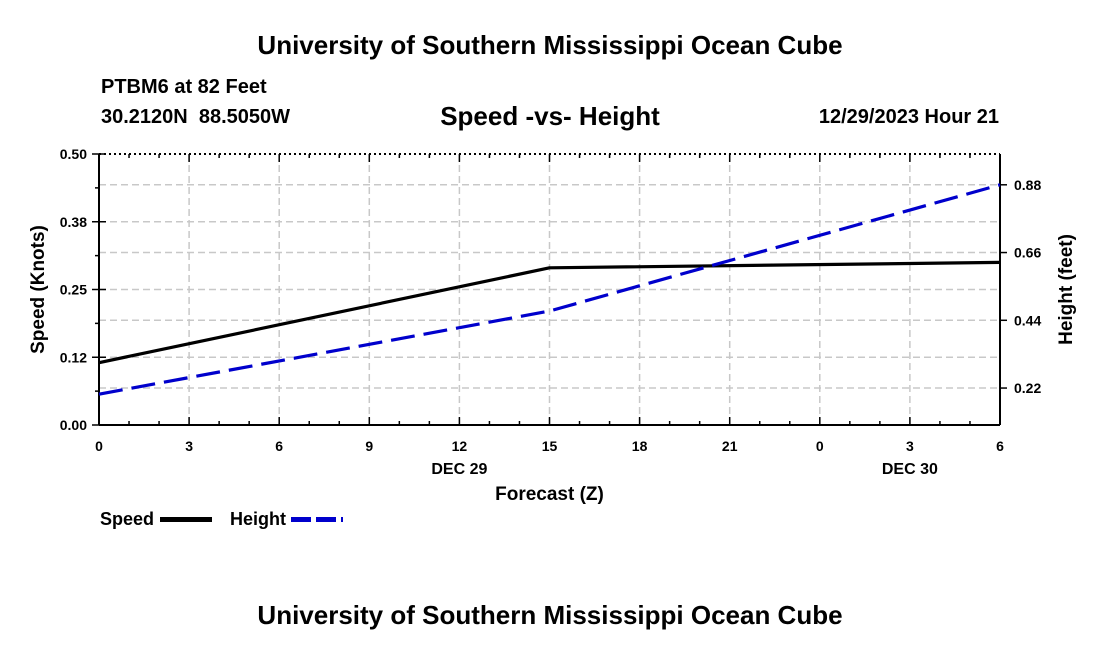 This screenshot has width=1100, height=650. Describe the element at coordinates (73, 154) in the screenshot. I see `y-tick-label: 0.50` at that location.